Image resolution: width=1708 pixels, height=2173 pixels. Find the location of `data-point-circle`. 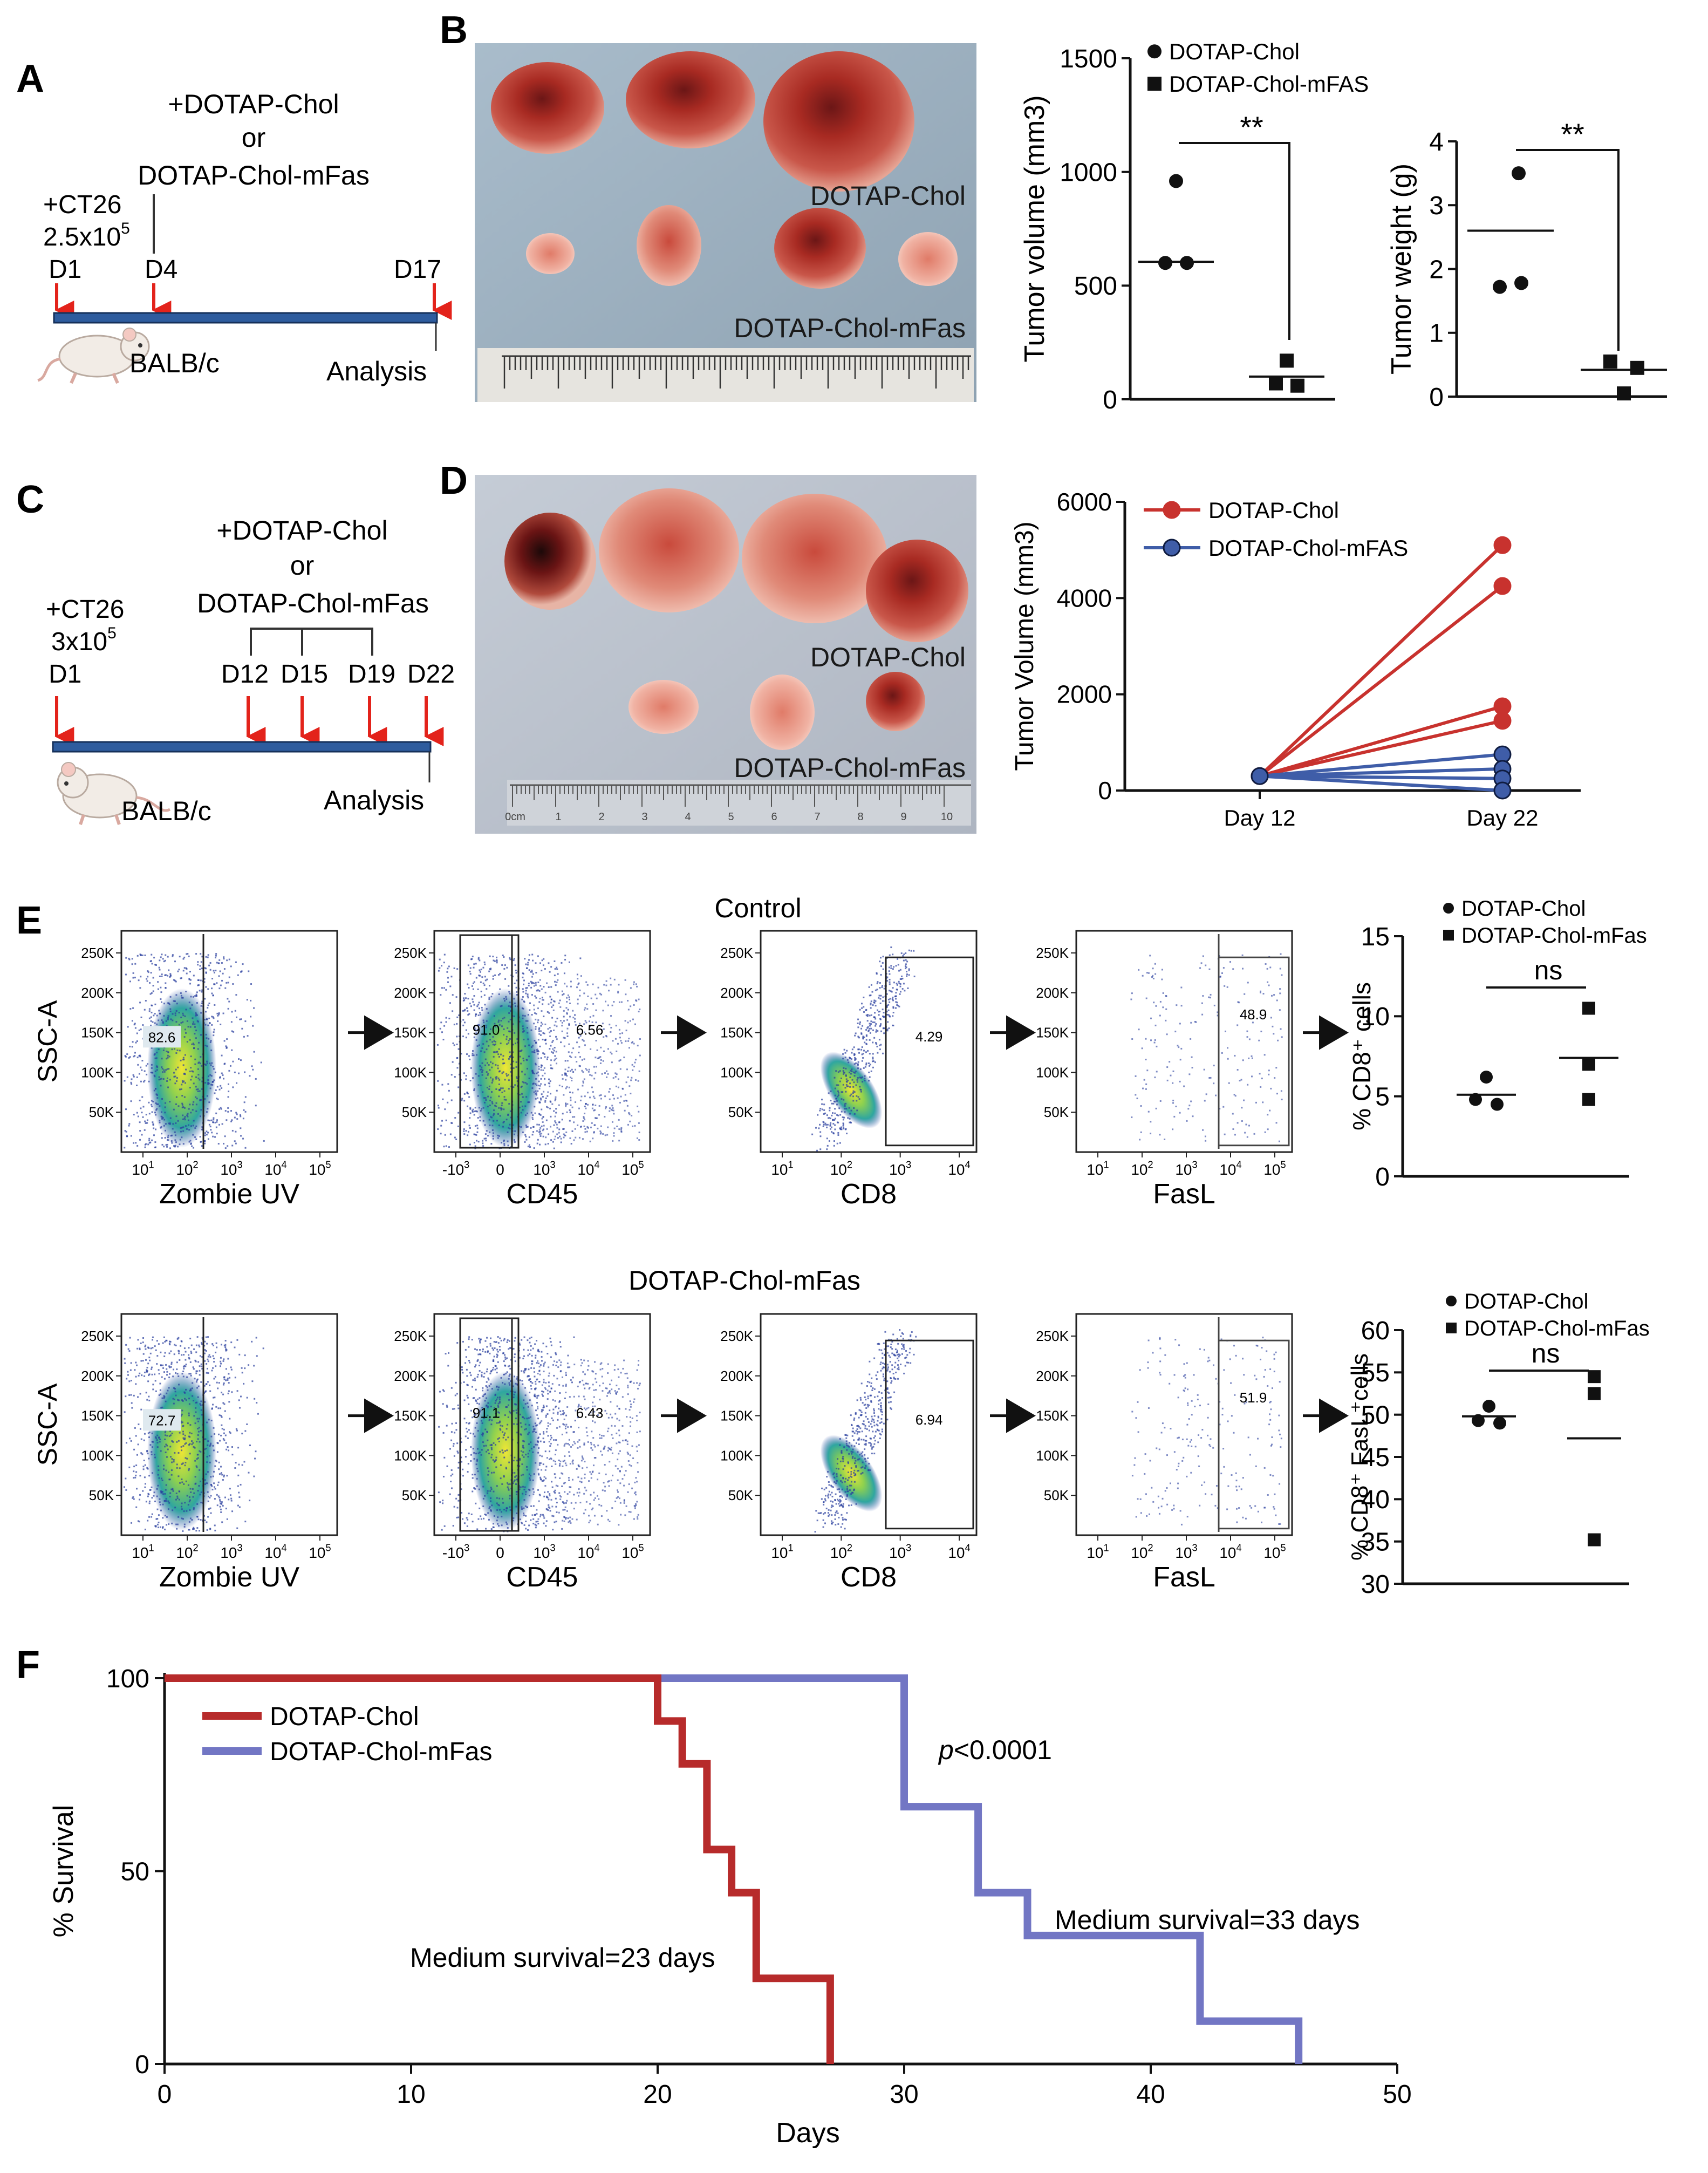

data-point-circle is located at coordinates (1519, 173).